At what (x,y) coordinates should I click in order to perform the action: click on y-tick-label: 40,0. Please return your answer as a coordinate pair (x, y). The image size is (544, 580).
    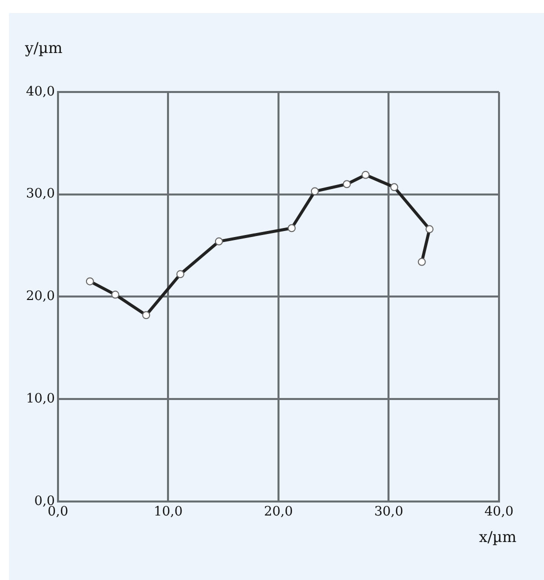
    Looking at the image, I should click on (40, 92).